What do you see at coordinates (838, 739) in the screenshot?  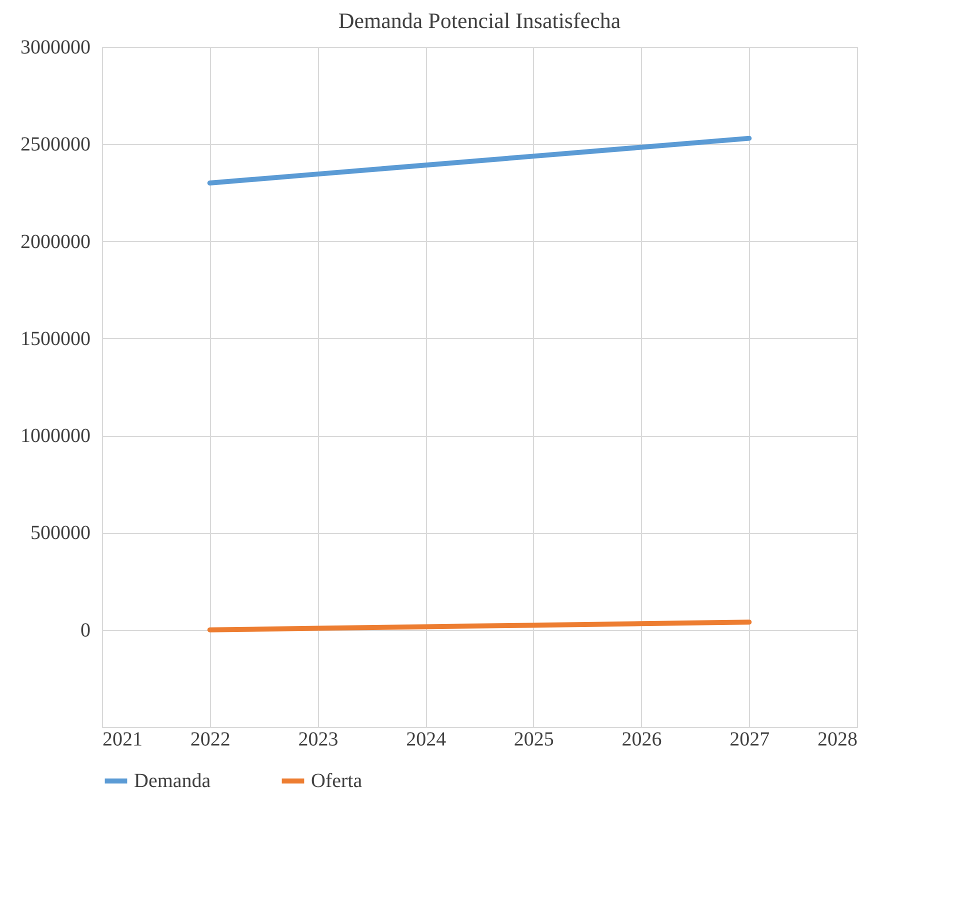 I see `x-tick-label: 2028` at bounding box center [838, 739].